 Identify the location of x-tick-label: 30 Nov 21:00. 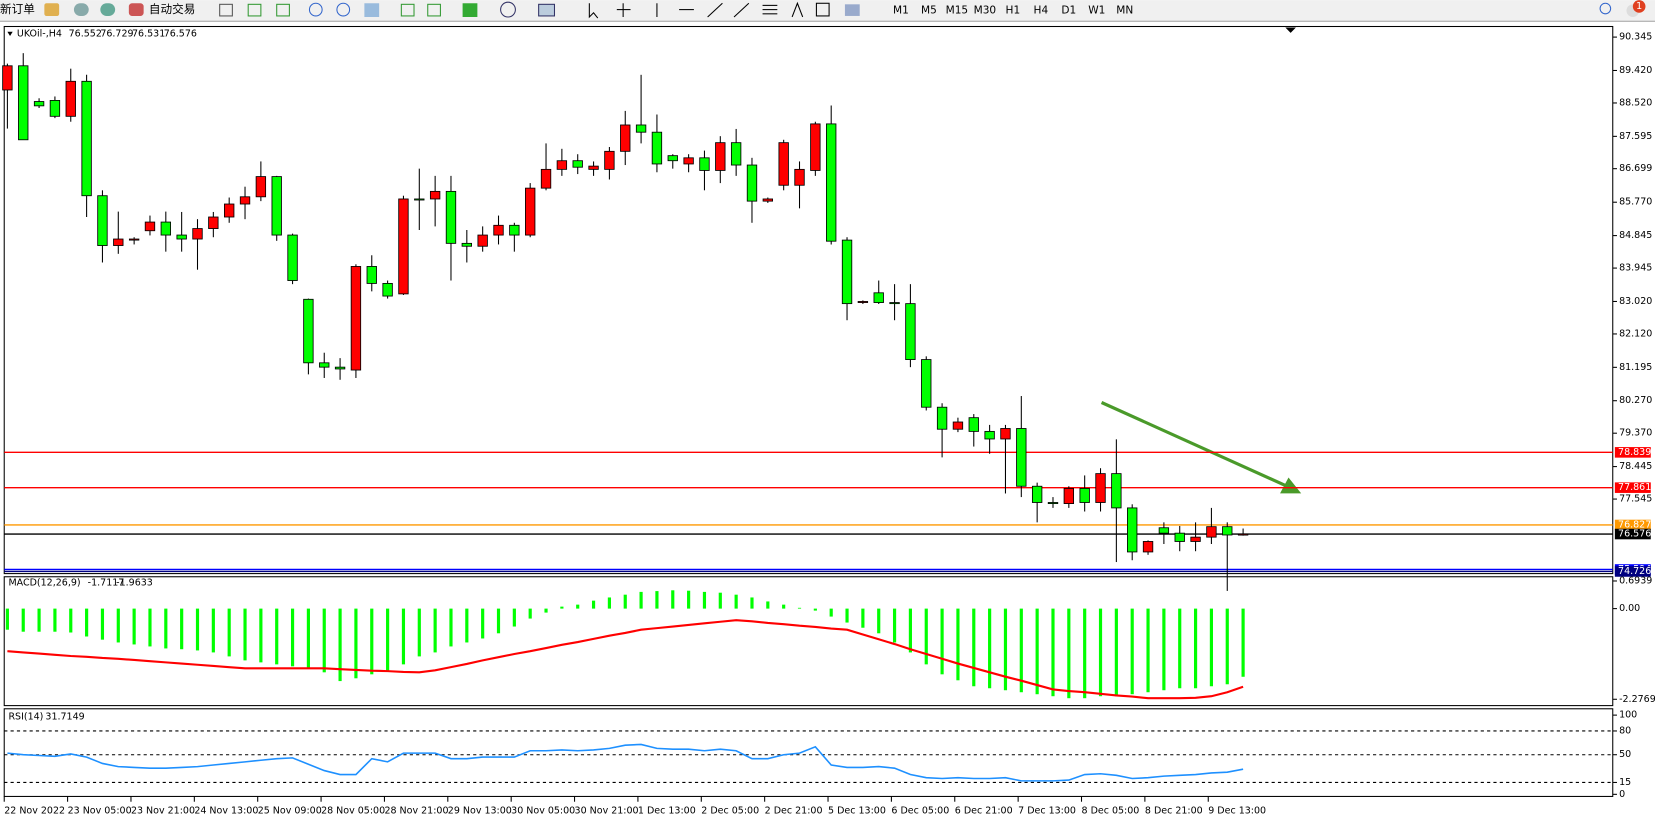
(607, 811).